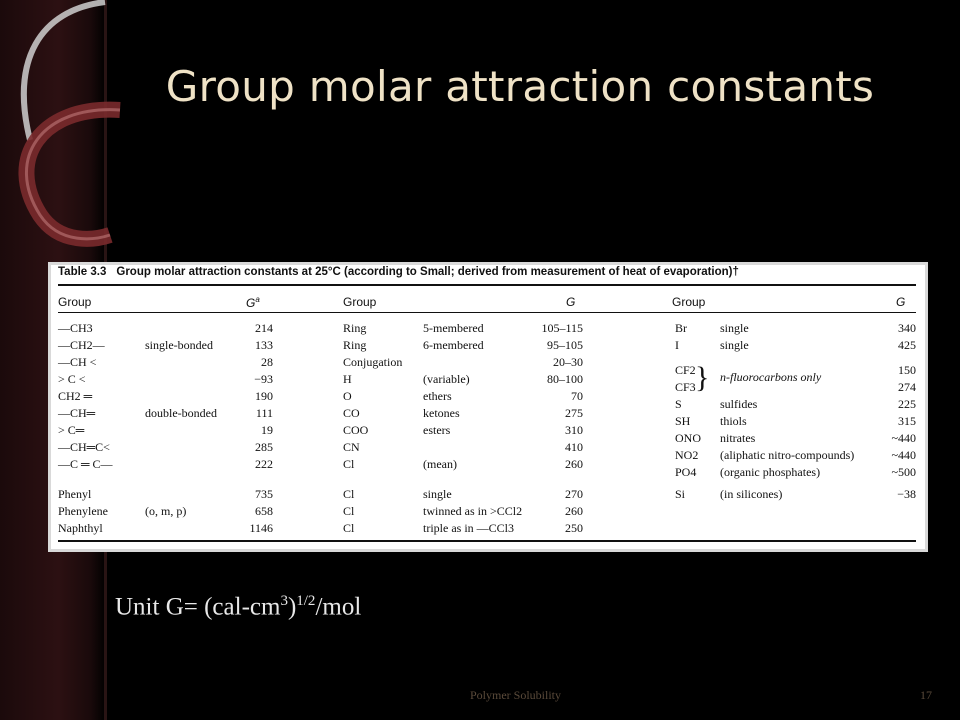  I want to click on col2-note-cell: twinned as in >CCl2, so click(473, 511).